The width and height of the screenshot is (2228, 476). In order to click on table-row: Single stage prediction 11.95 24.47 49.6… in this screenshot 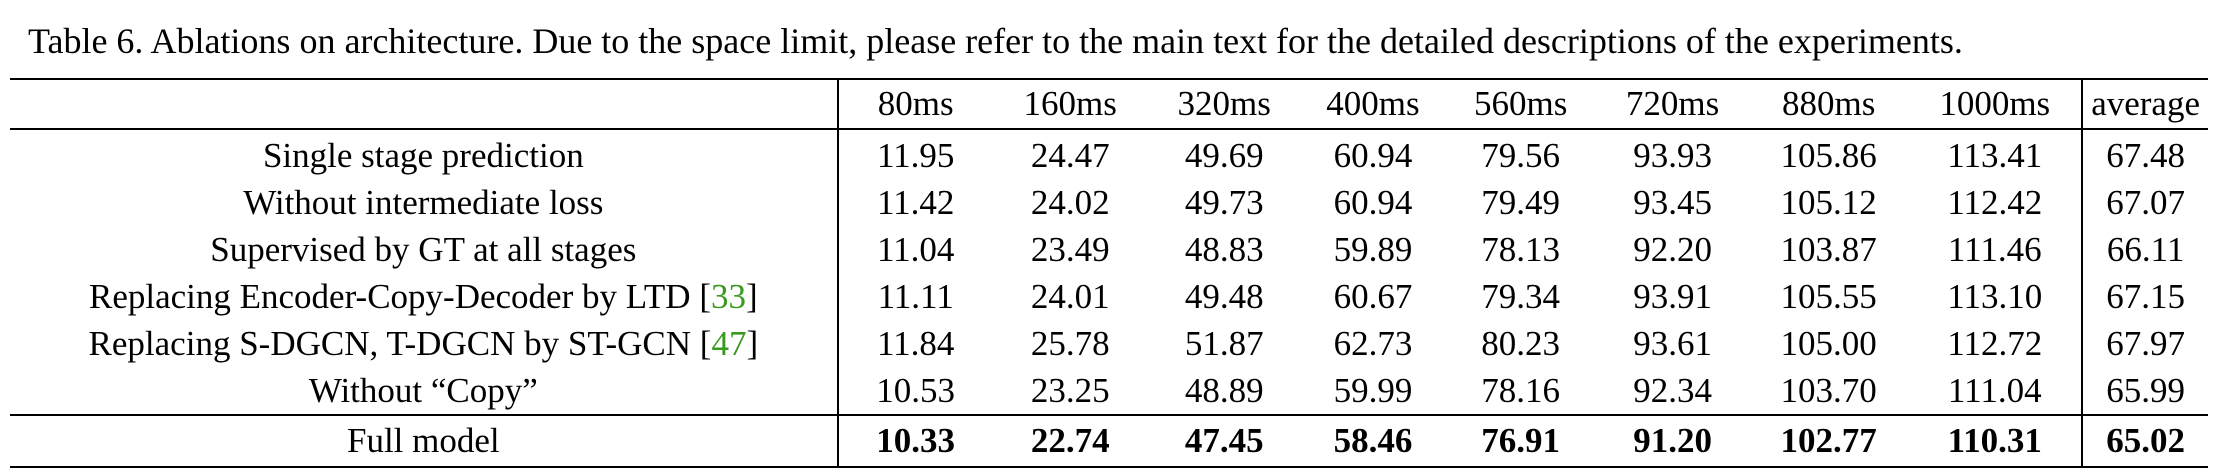, I will do `click(1109, 154)`.